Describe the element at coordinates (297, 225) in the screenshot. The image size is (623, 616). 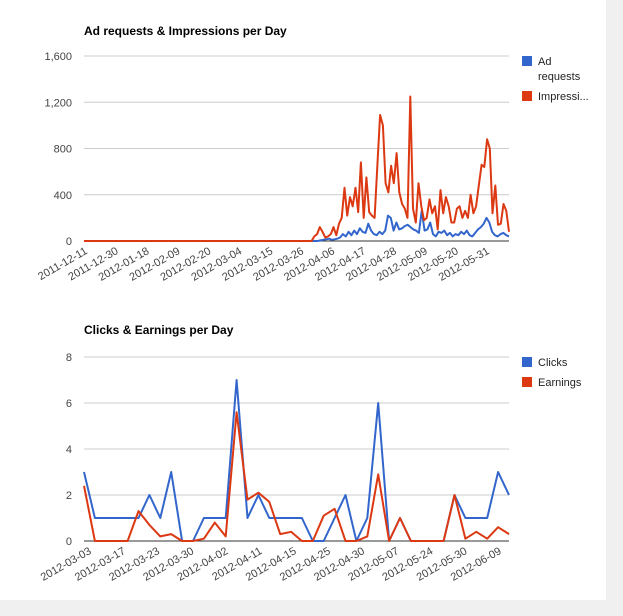
I see `series-points` at that location.